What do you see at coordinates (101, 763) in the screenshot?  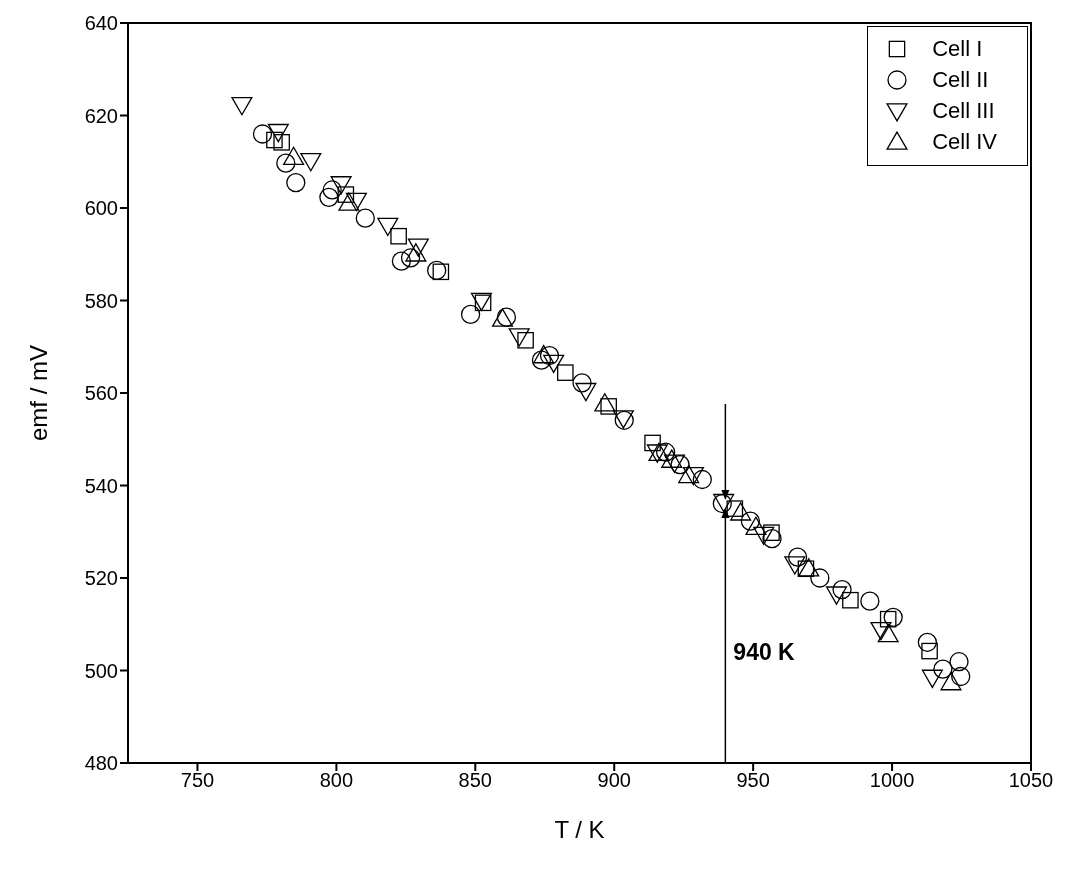 I see `y-tick-label: 480` at bounding box center [101, 763].